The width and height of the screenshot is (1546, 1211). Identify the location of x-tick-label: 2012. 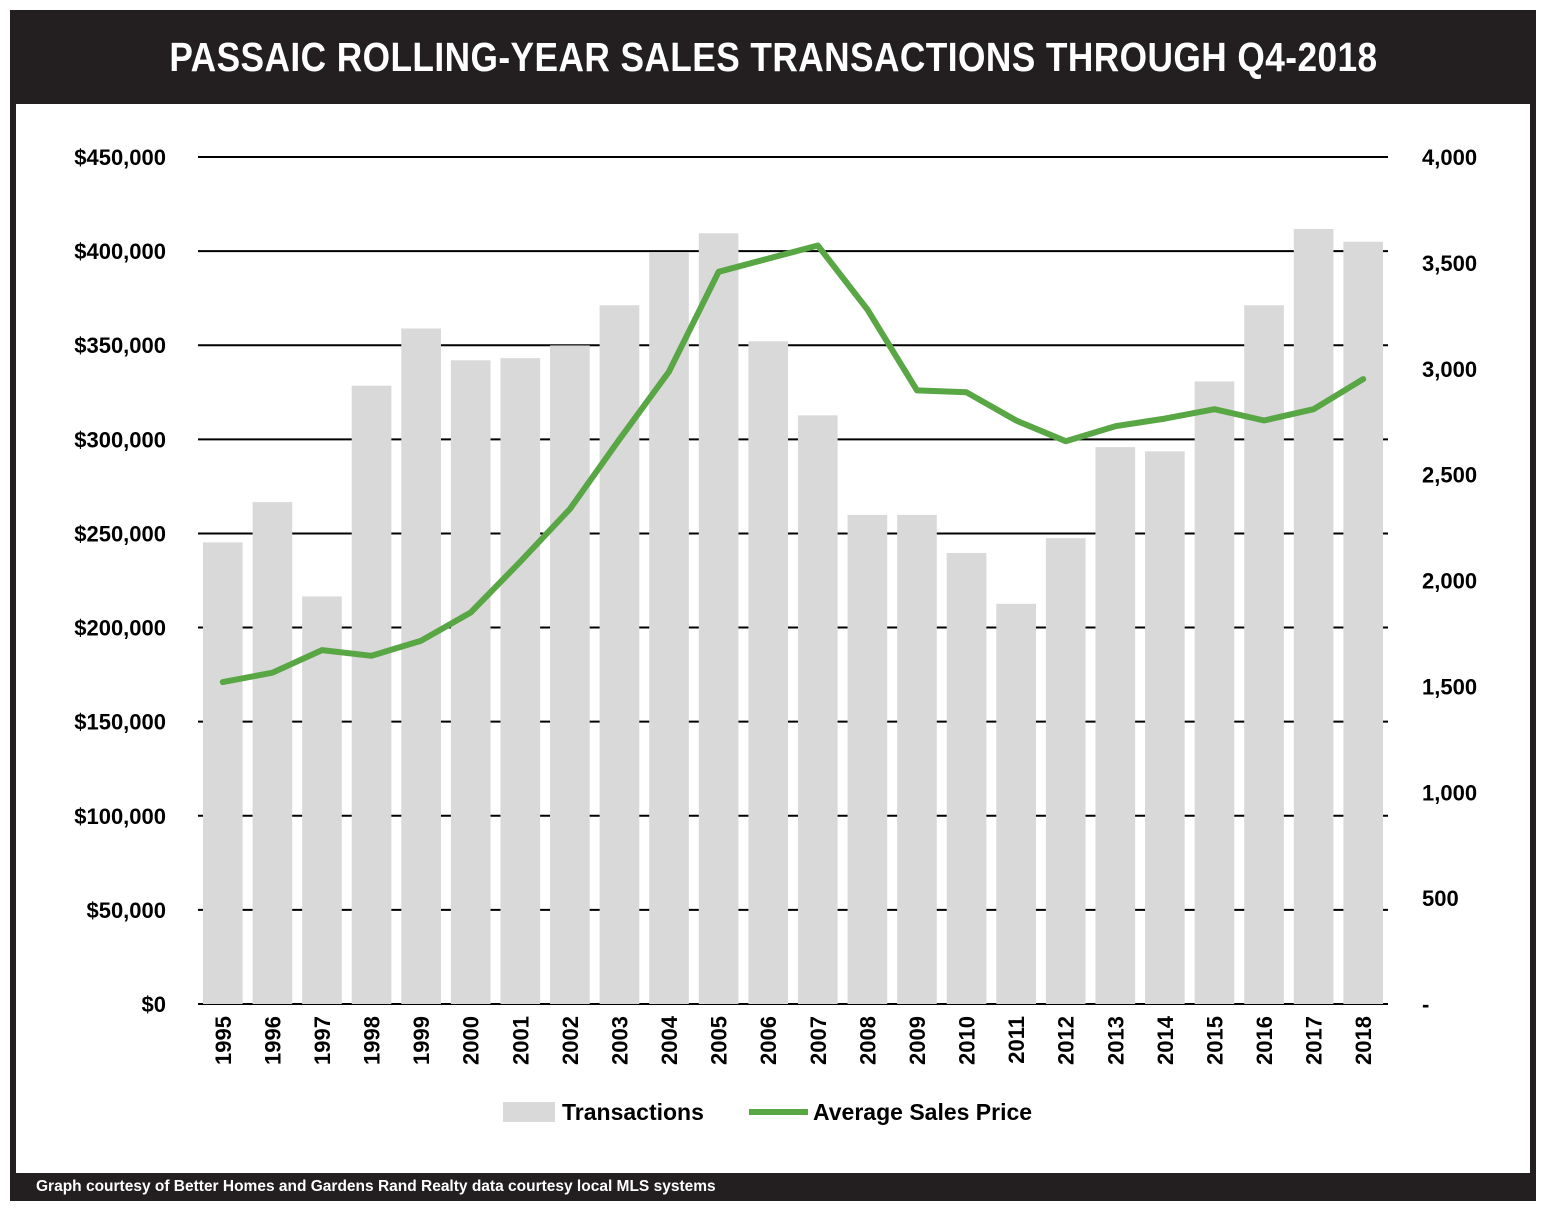
(1066, 1040).